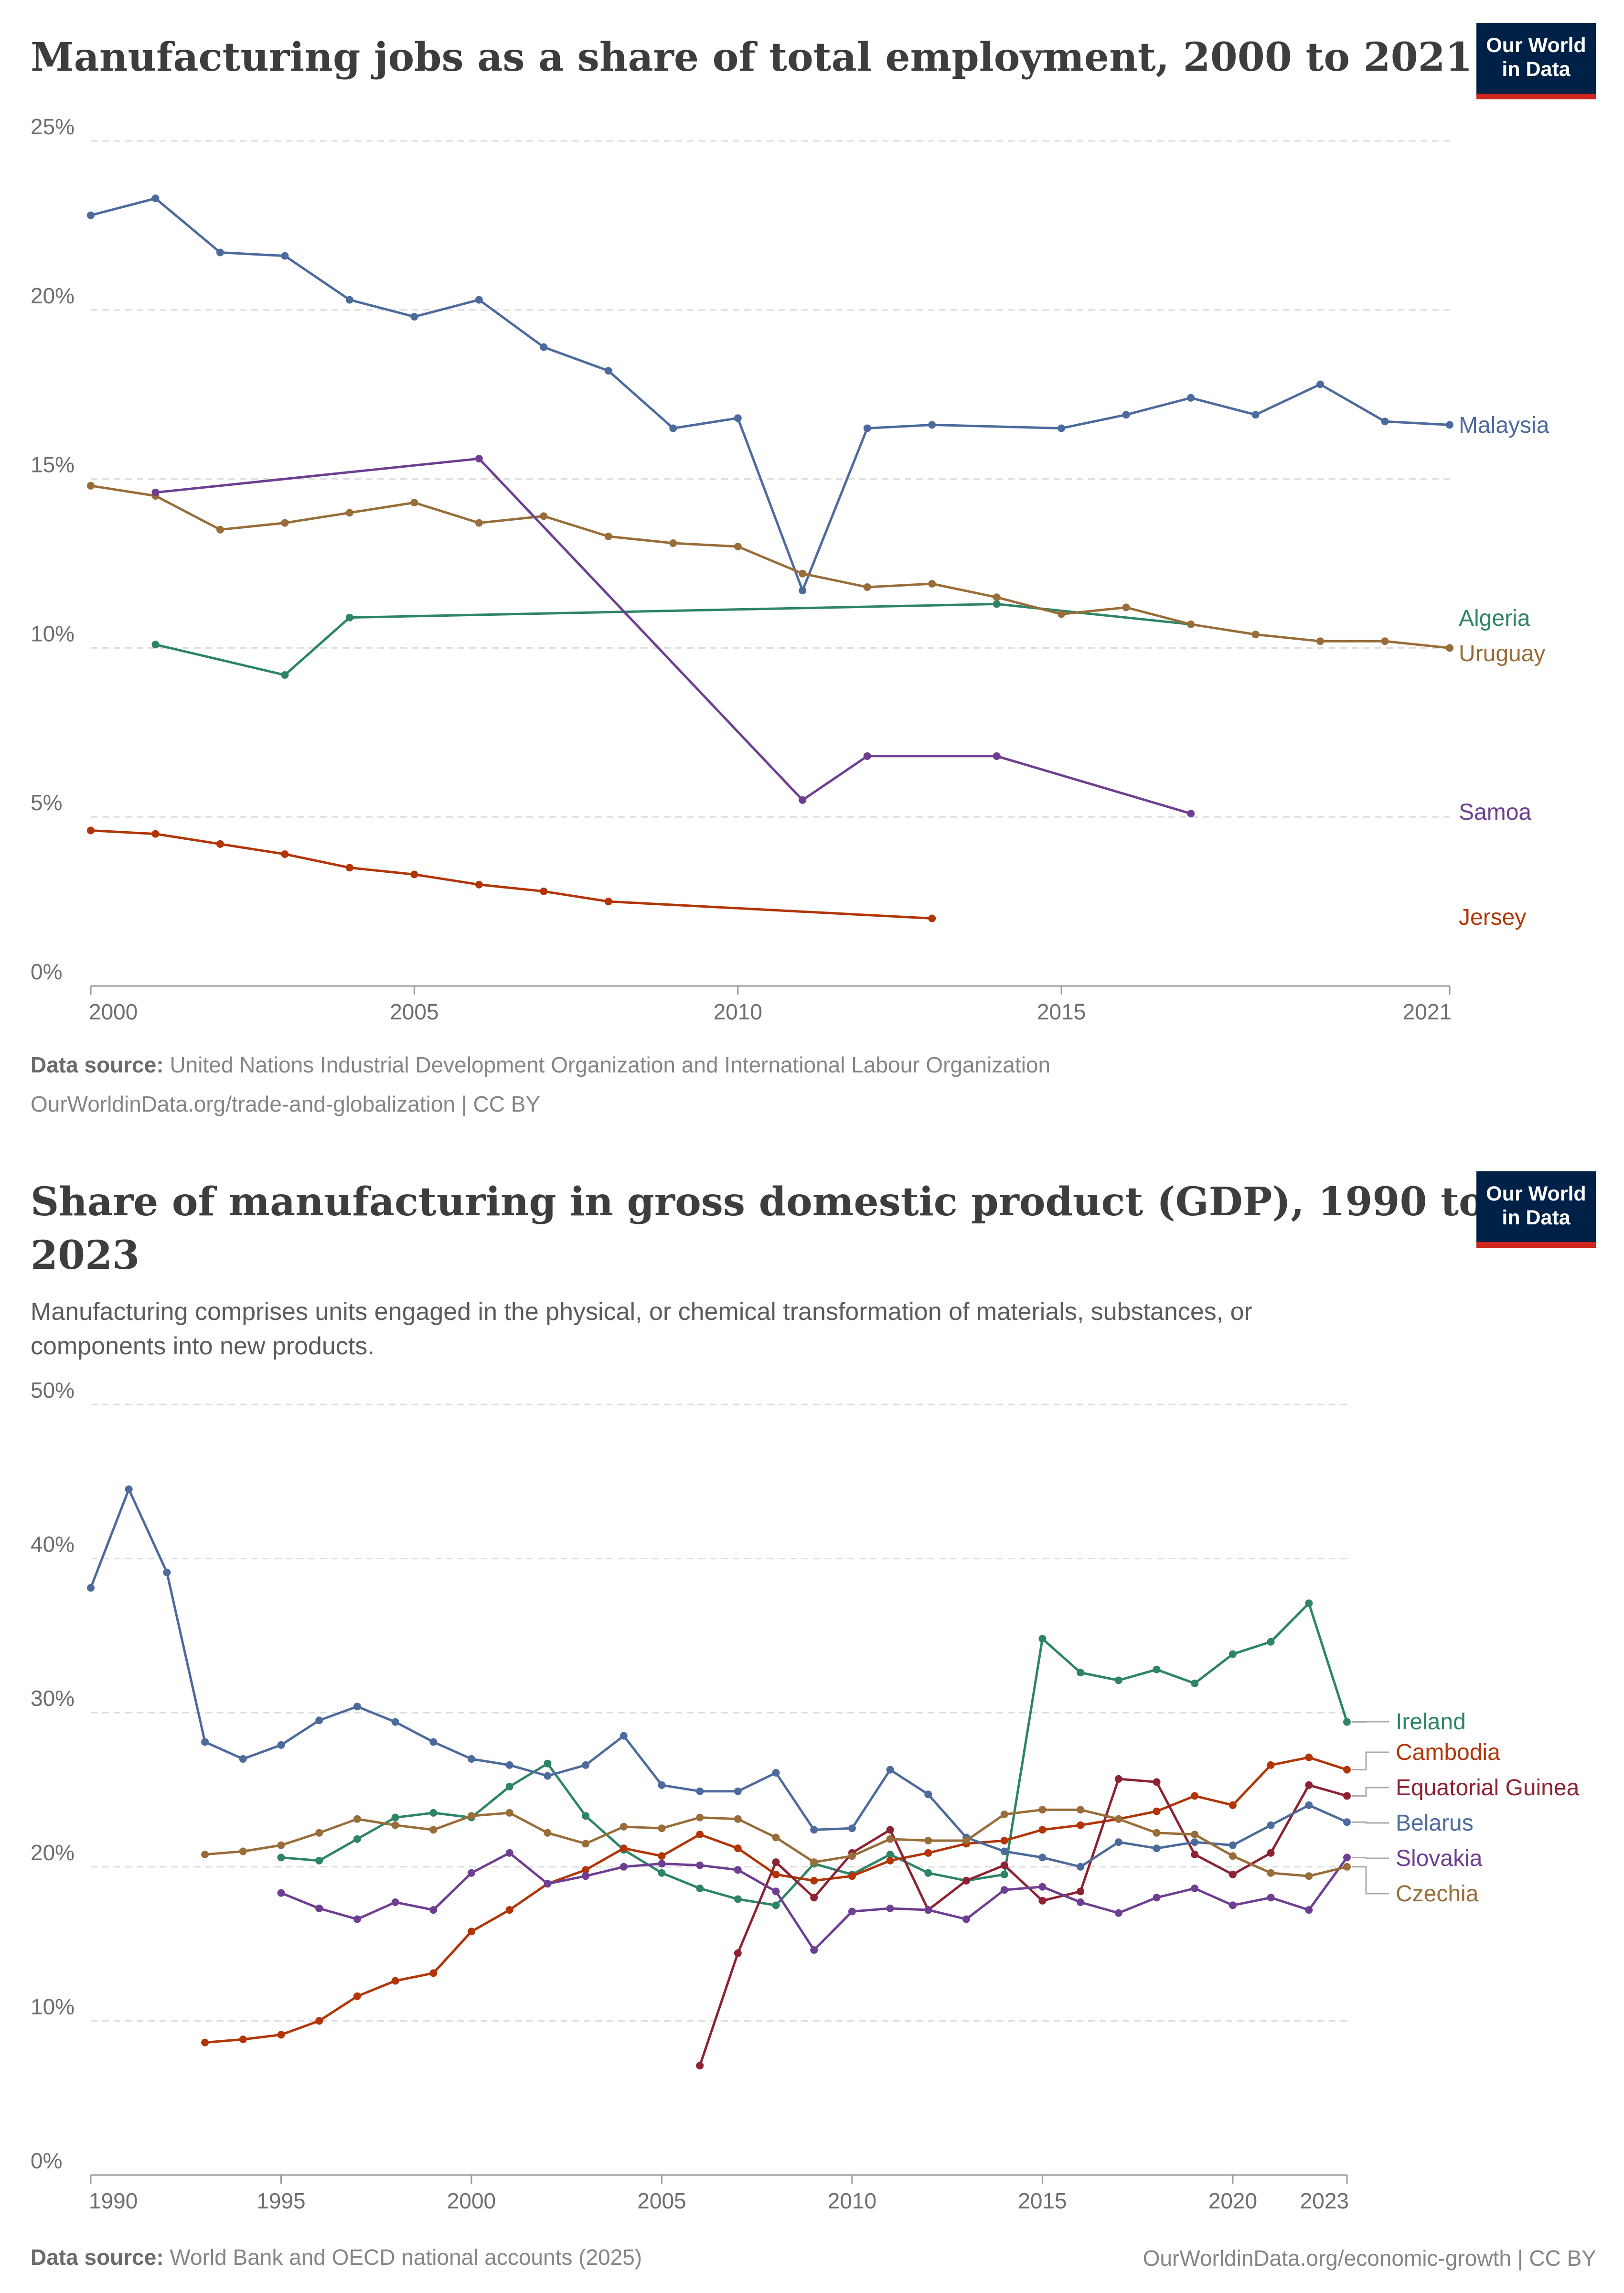  What do you see at coordinates (1495, 812) in the screenshot?
I see `chart1-label-samoa: Samoa` at bounding box center [1495, 812].